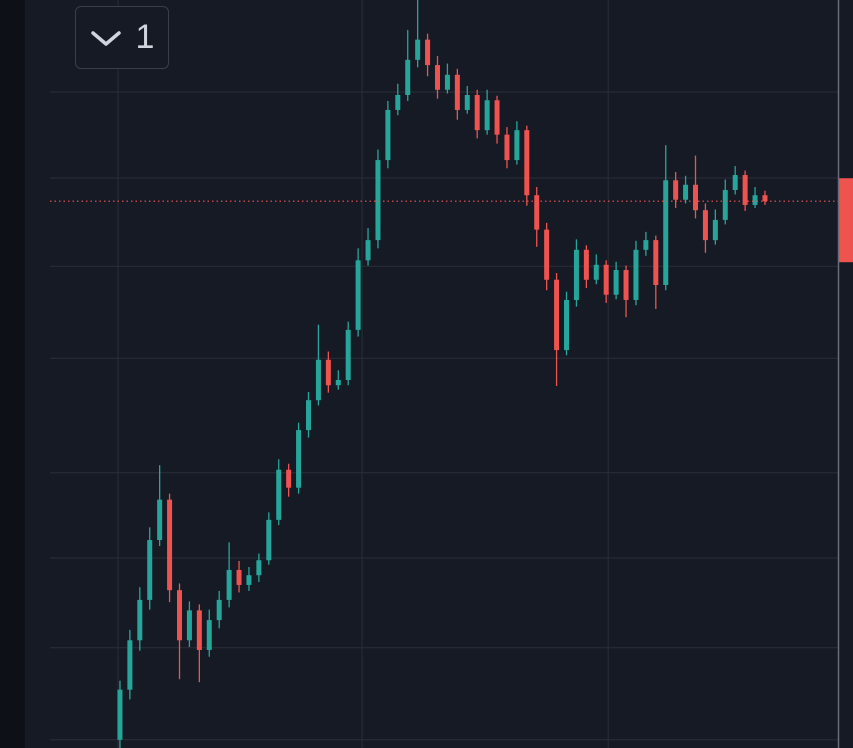 The image size is (853, 748). I want to click on side-panel, so click(12, 374).